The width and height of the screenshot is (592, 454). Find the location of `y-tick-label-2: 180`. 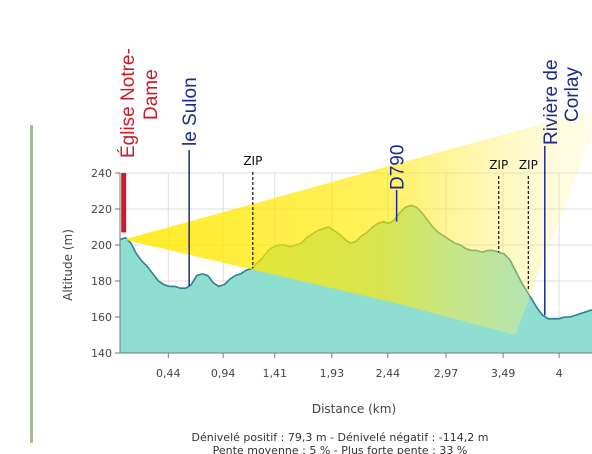

y-tick-label-2: 180 is located at coordinates (101, 281).